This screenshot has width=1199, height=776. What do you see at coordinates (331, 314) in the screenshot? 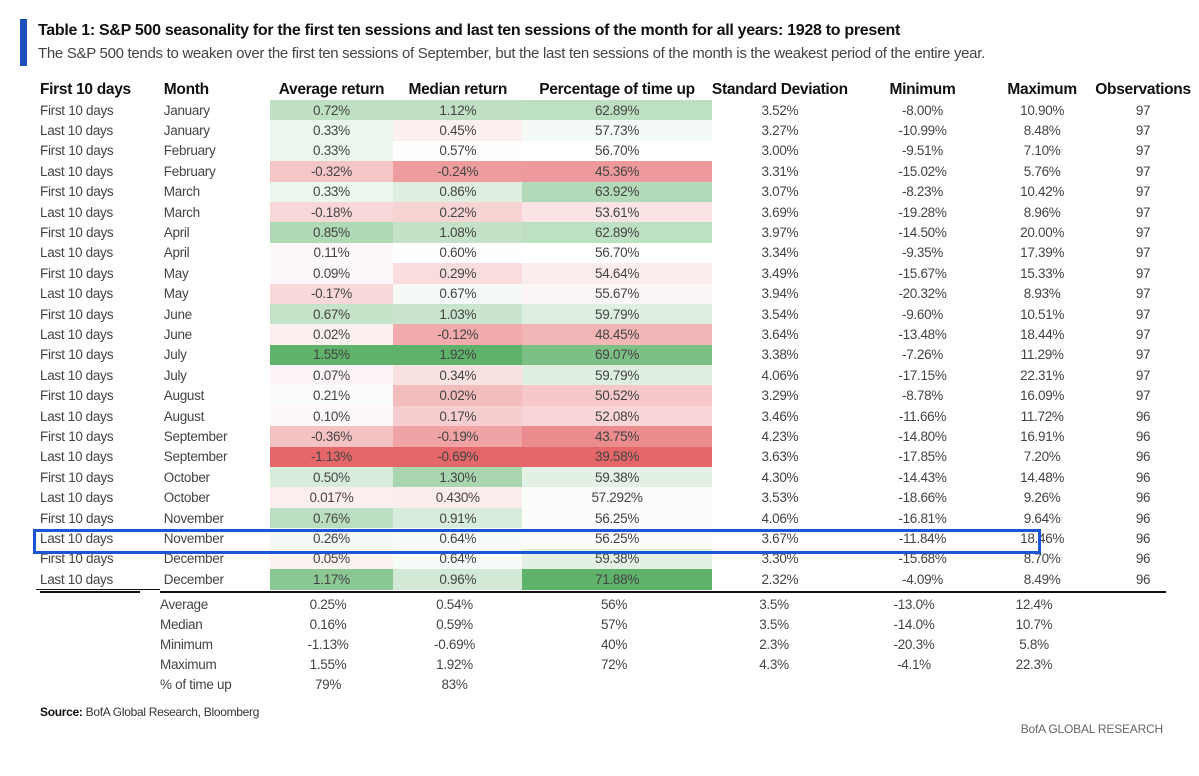
I see `cell-average-return: 0.67%` at bounding box center [331, 314].